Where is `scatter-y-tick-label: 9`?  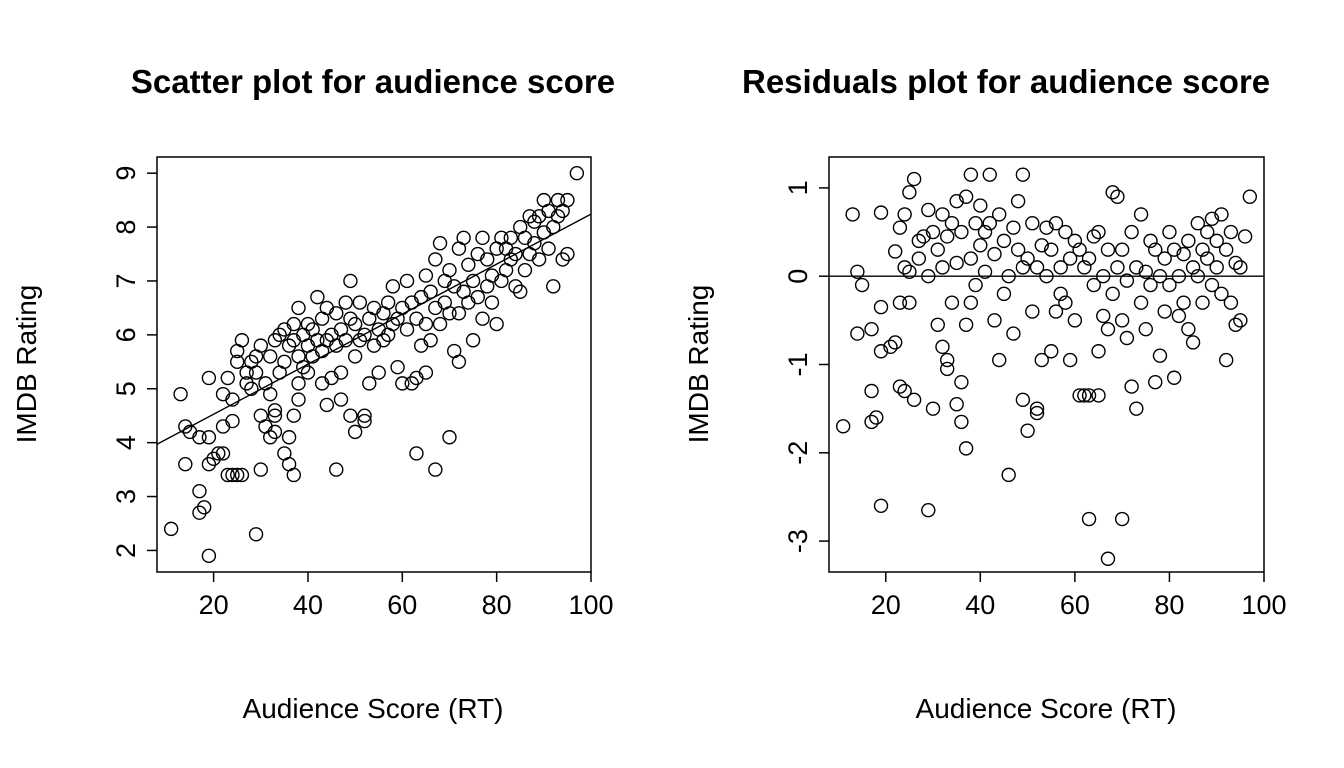
scatter-y-tick-label: 9 is located at coordinates (126, 173).